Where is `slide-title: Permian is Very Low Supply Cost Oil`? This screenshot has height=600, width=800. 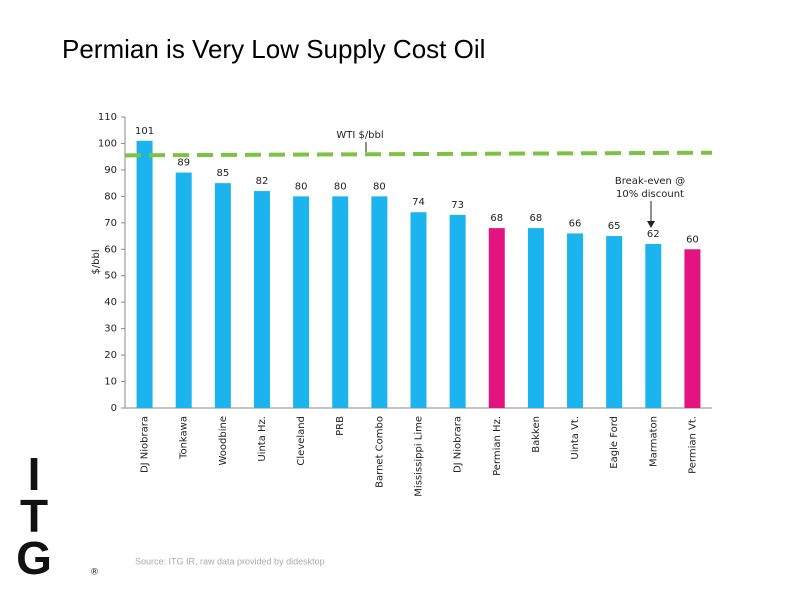
slide-title: Permian is Very Low Supply Cost Oil is located at coordinates (273, 49).